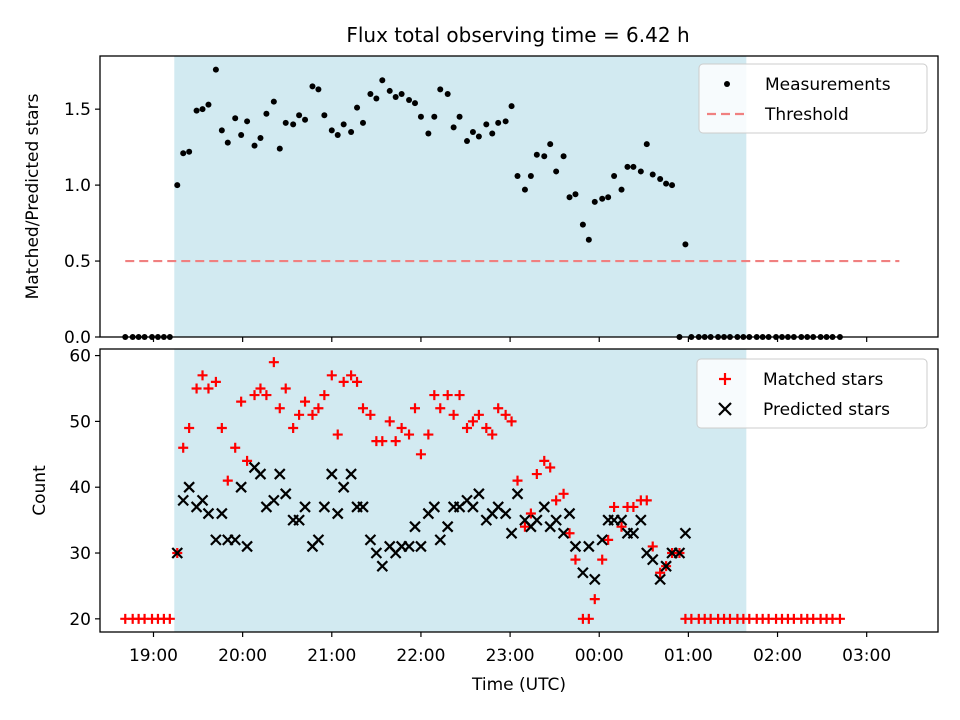  What do you see at coordinates (599, 656) in the screenshot?
I see `x-tick-label: 00:00` at bounding box center [599, 656].